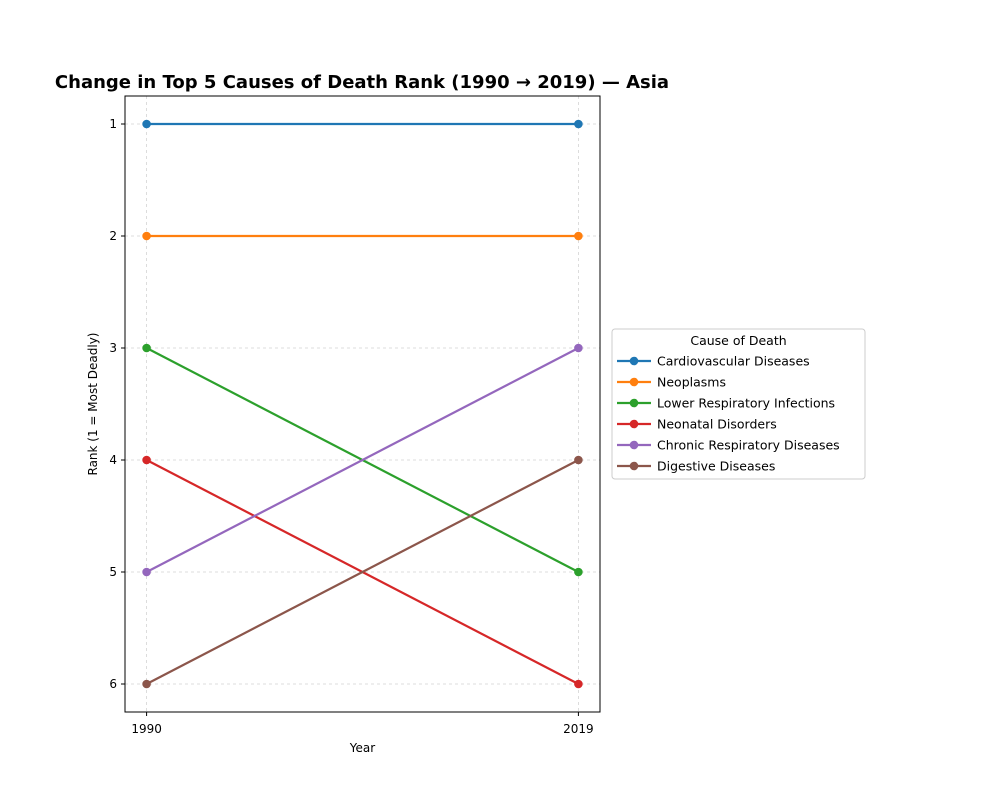 This screenshot has width=1000, height=800. I want to click on legend-title: Cause of Death, so click(738, 340).